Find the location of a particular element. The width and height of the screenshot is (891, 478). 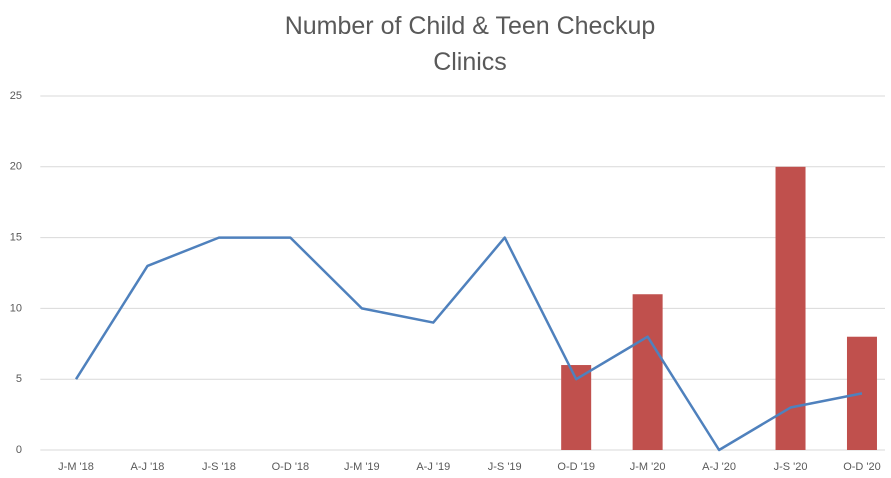

y-tick-label: 20 is located at coordinates (16, 167).